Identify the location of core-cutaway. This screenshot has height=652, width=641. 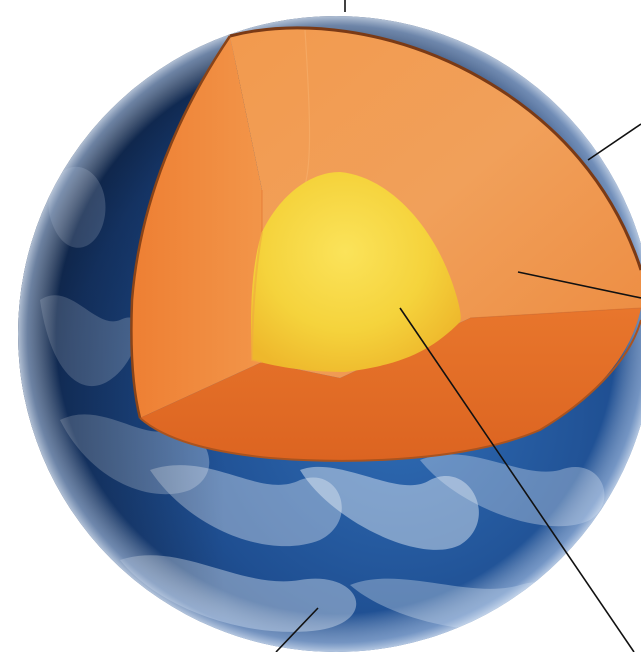
(355, 272).